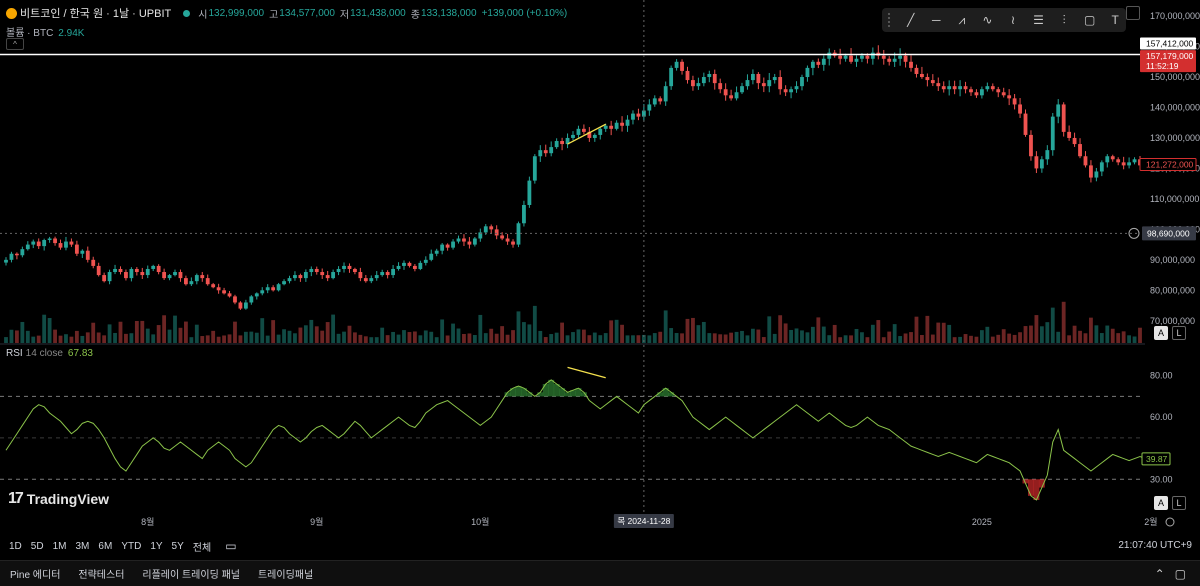 This screenshot has height=586, width=1200. I want to click on price-trend-line, so click(587, 134).